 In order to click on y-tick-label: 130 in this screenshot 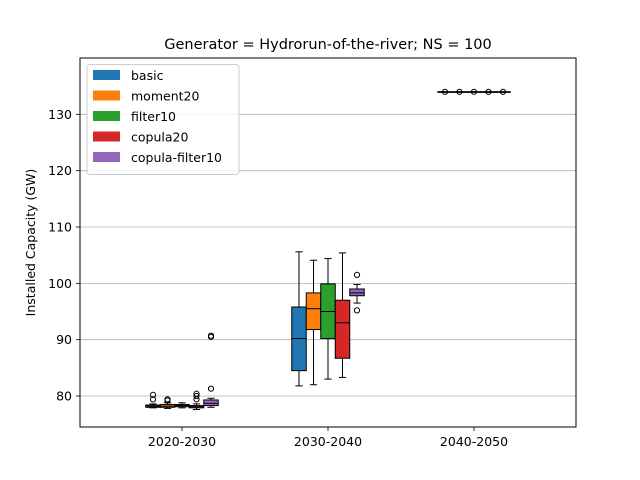, I will do `click(60, 114)`.